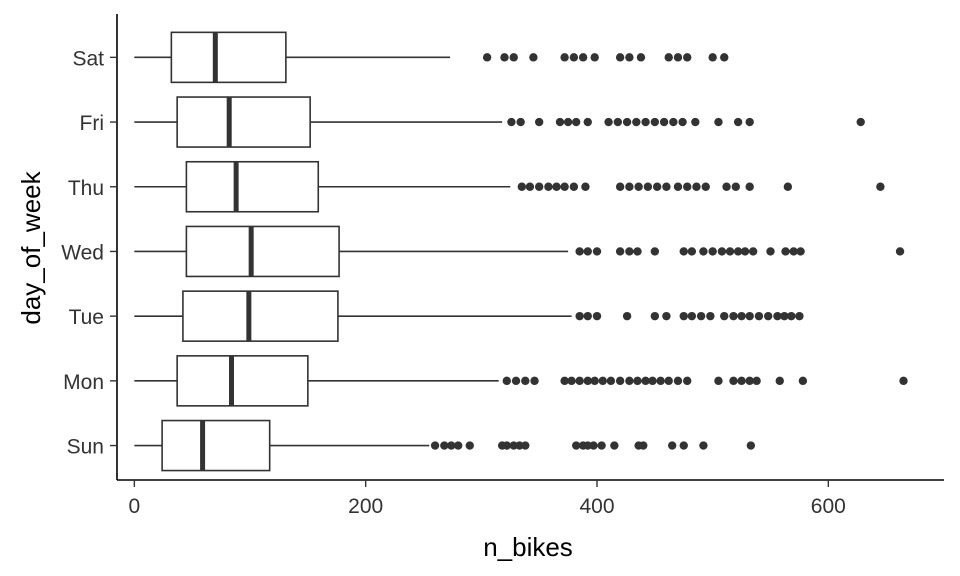 The height and width of the screenshot is (576, 960). What do you see at coordinates (92, 123) in the screenshot?
I see `y-tick-label: Fri` at bounding box center [92, 123].